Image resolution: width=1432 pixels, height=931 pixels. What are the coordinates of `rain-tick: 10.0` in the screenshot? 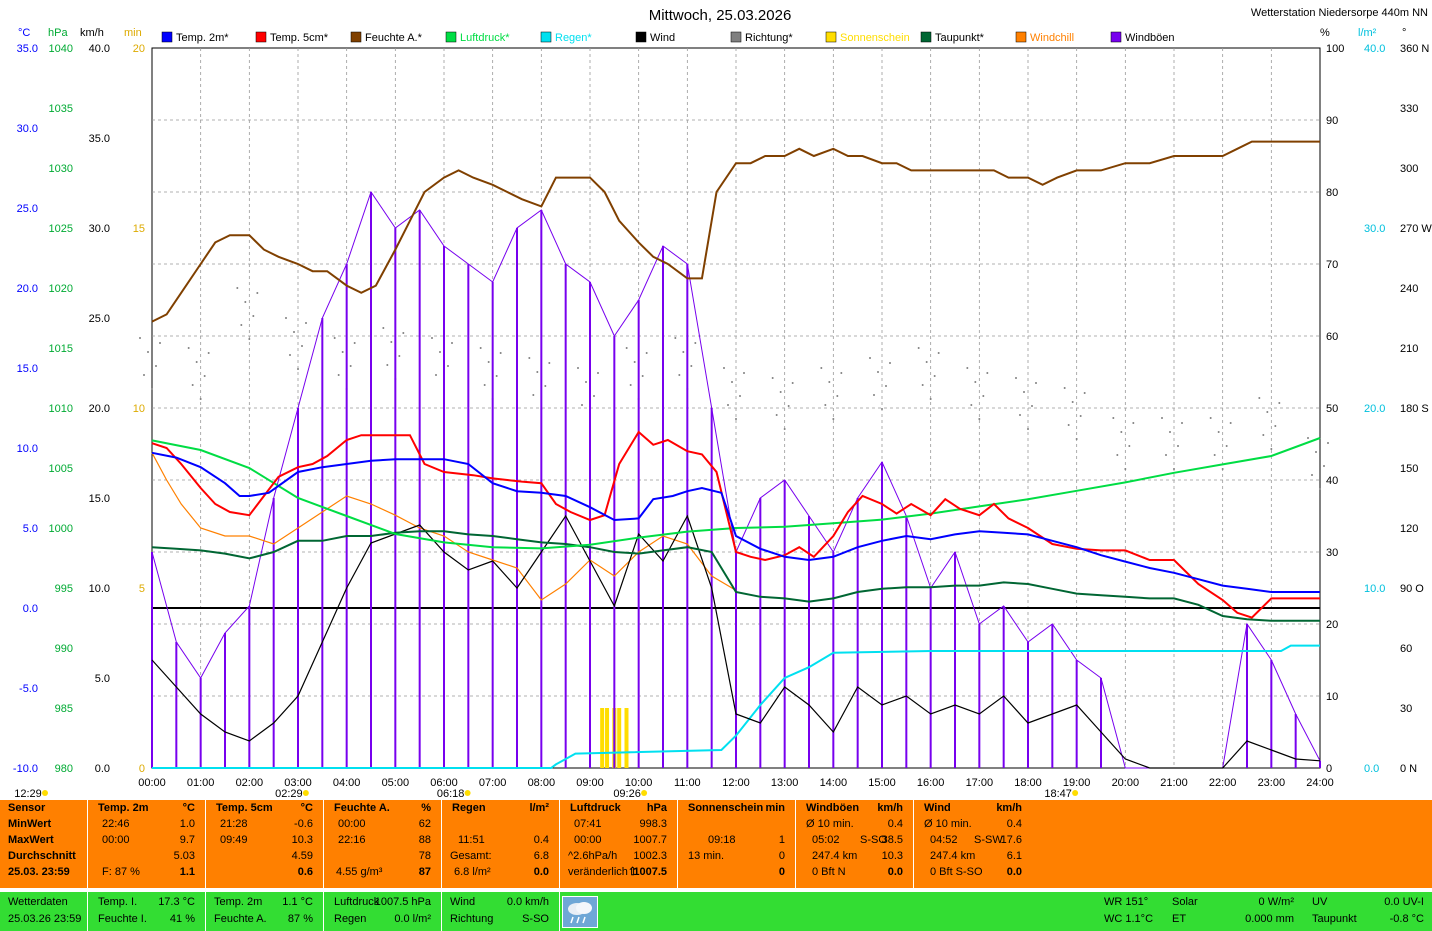 It's located at (1374, 589).